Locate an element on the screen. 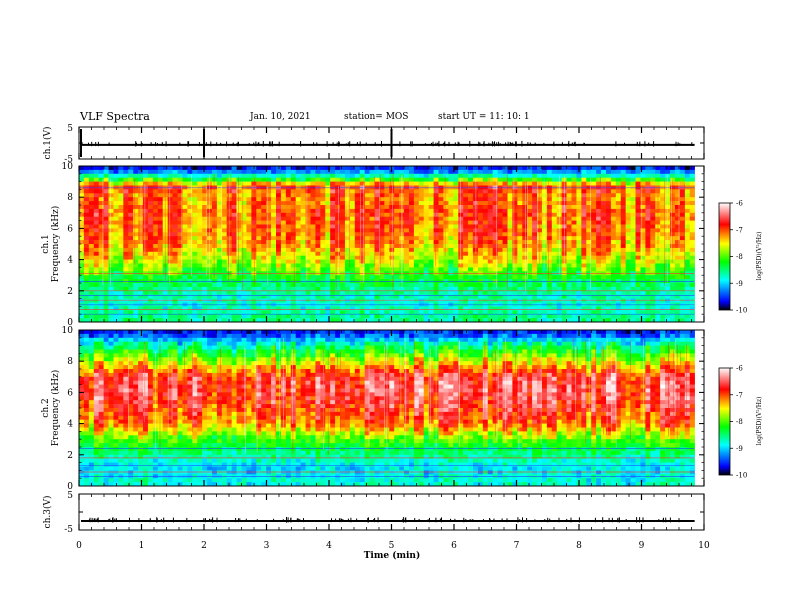  ch3-ytick-top: 5 is located at coordinates (70, 496).